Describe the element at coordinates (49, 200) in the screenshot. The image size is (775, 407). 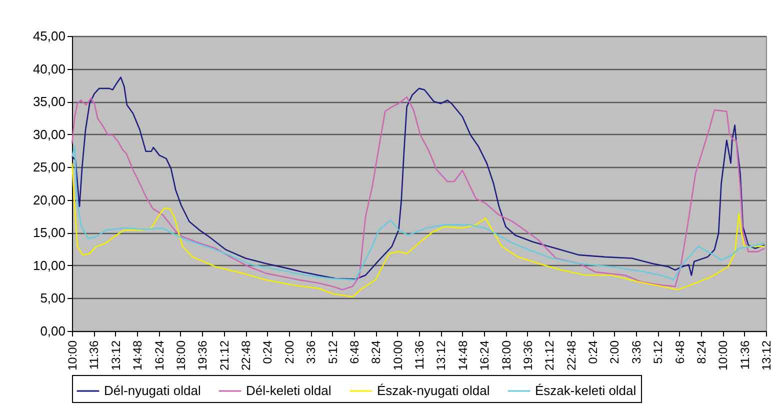
I see `y-tick-label: 20,00` at that location.